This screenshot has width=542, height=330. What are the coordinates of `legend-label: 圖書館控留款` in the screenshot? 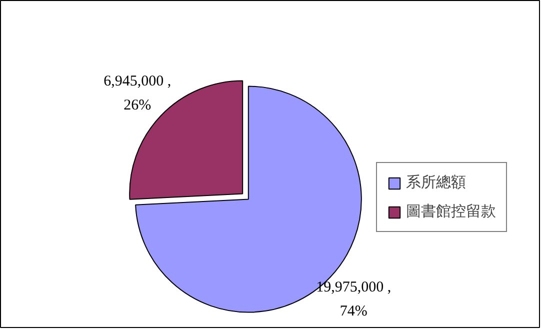 It's located at (451, 211).